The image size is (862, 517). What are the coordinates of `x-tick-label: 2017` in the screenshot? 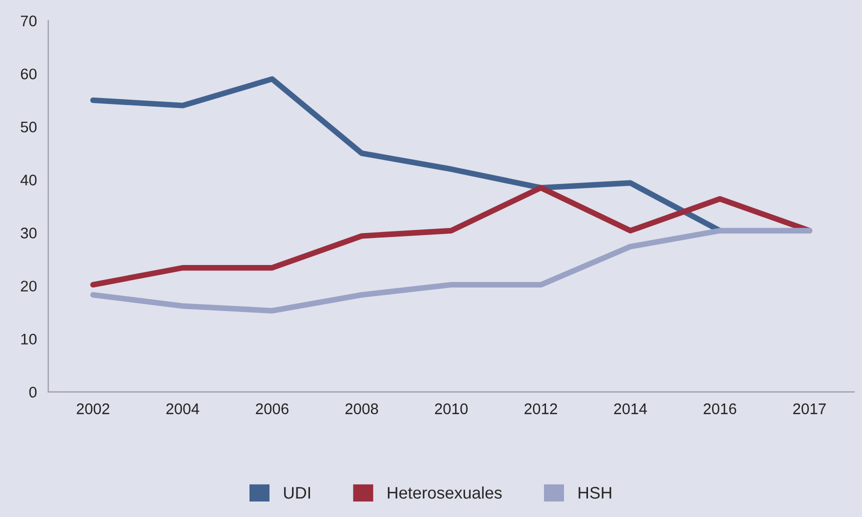 It's located at (809, 408).